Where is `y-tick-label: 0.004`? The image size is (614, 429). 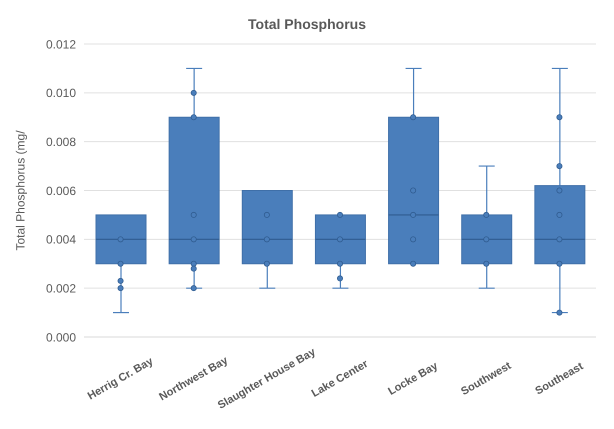 y-tick-label: 0.004 is located at coordinates (61, 239).